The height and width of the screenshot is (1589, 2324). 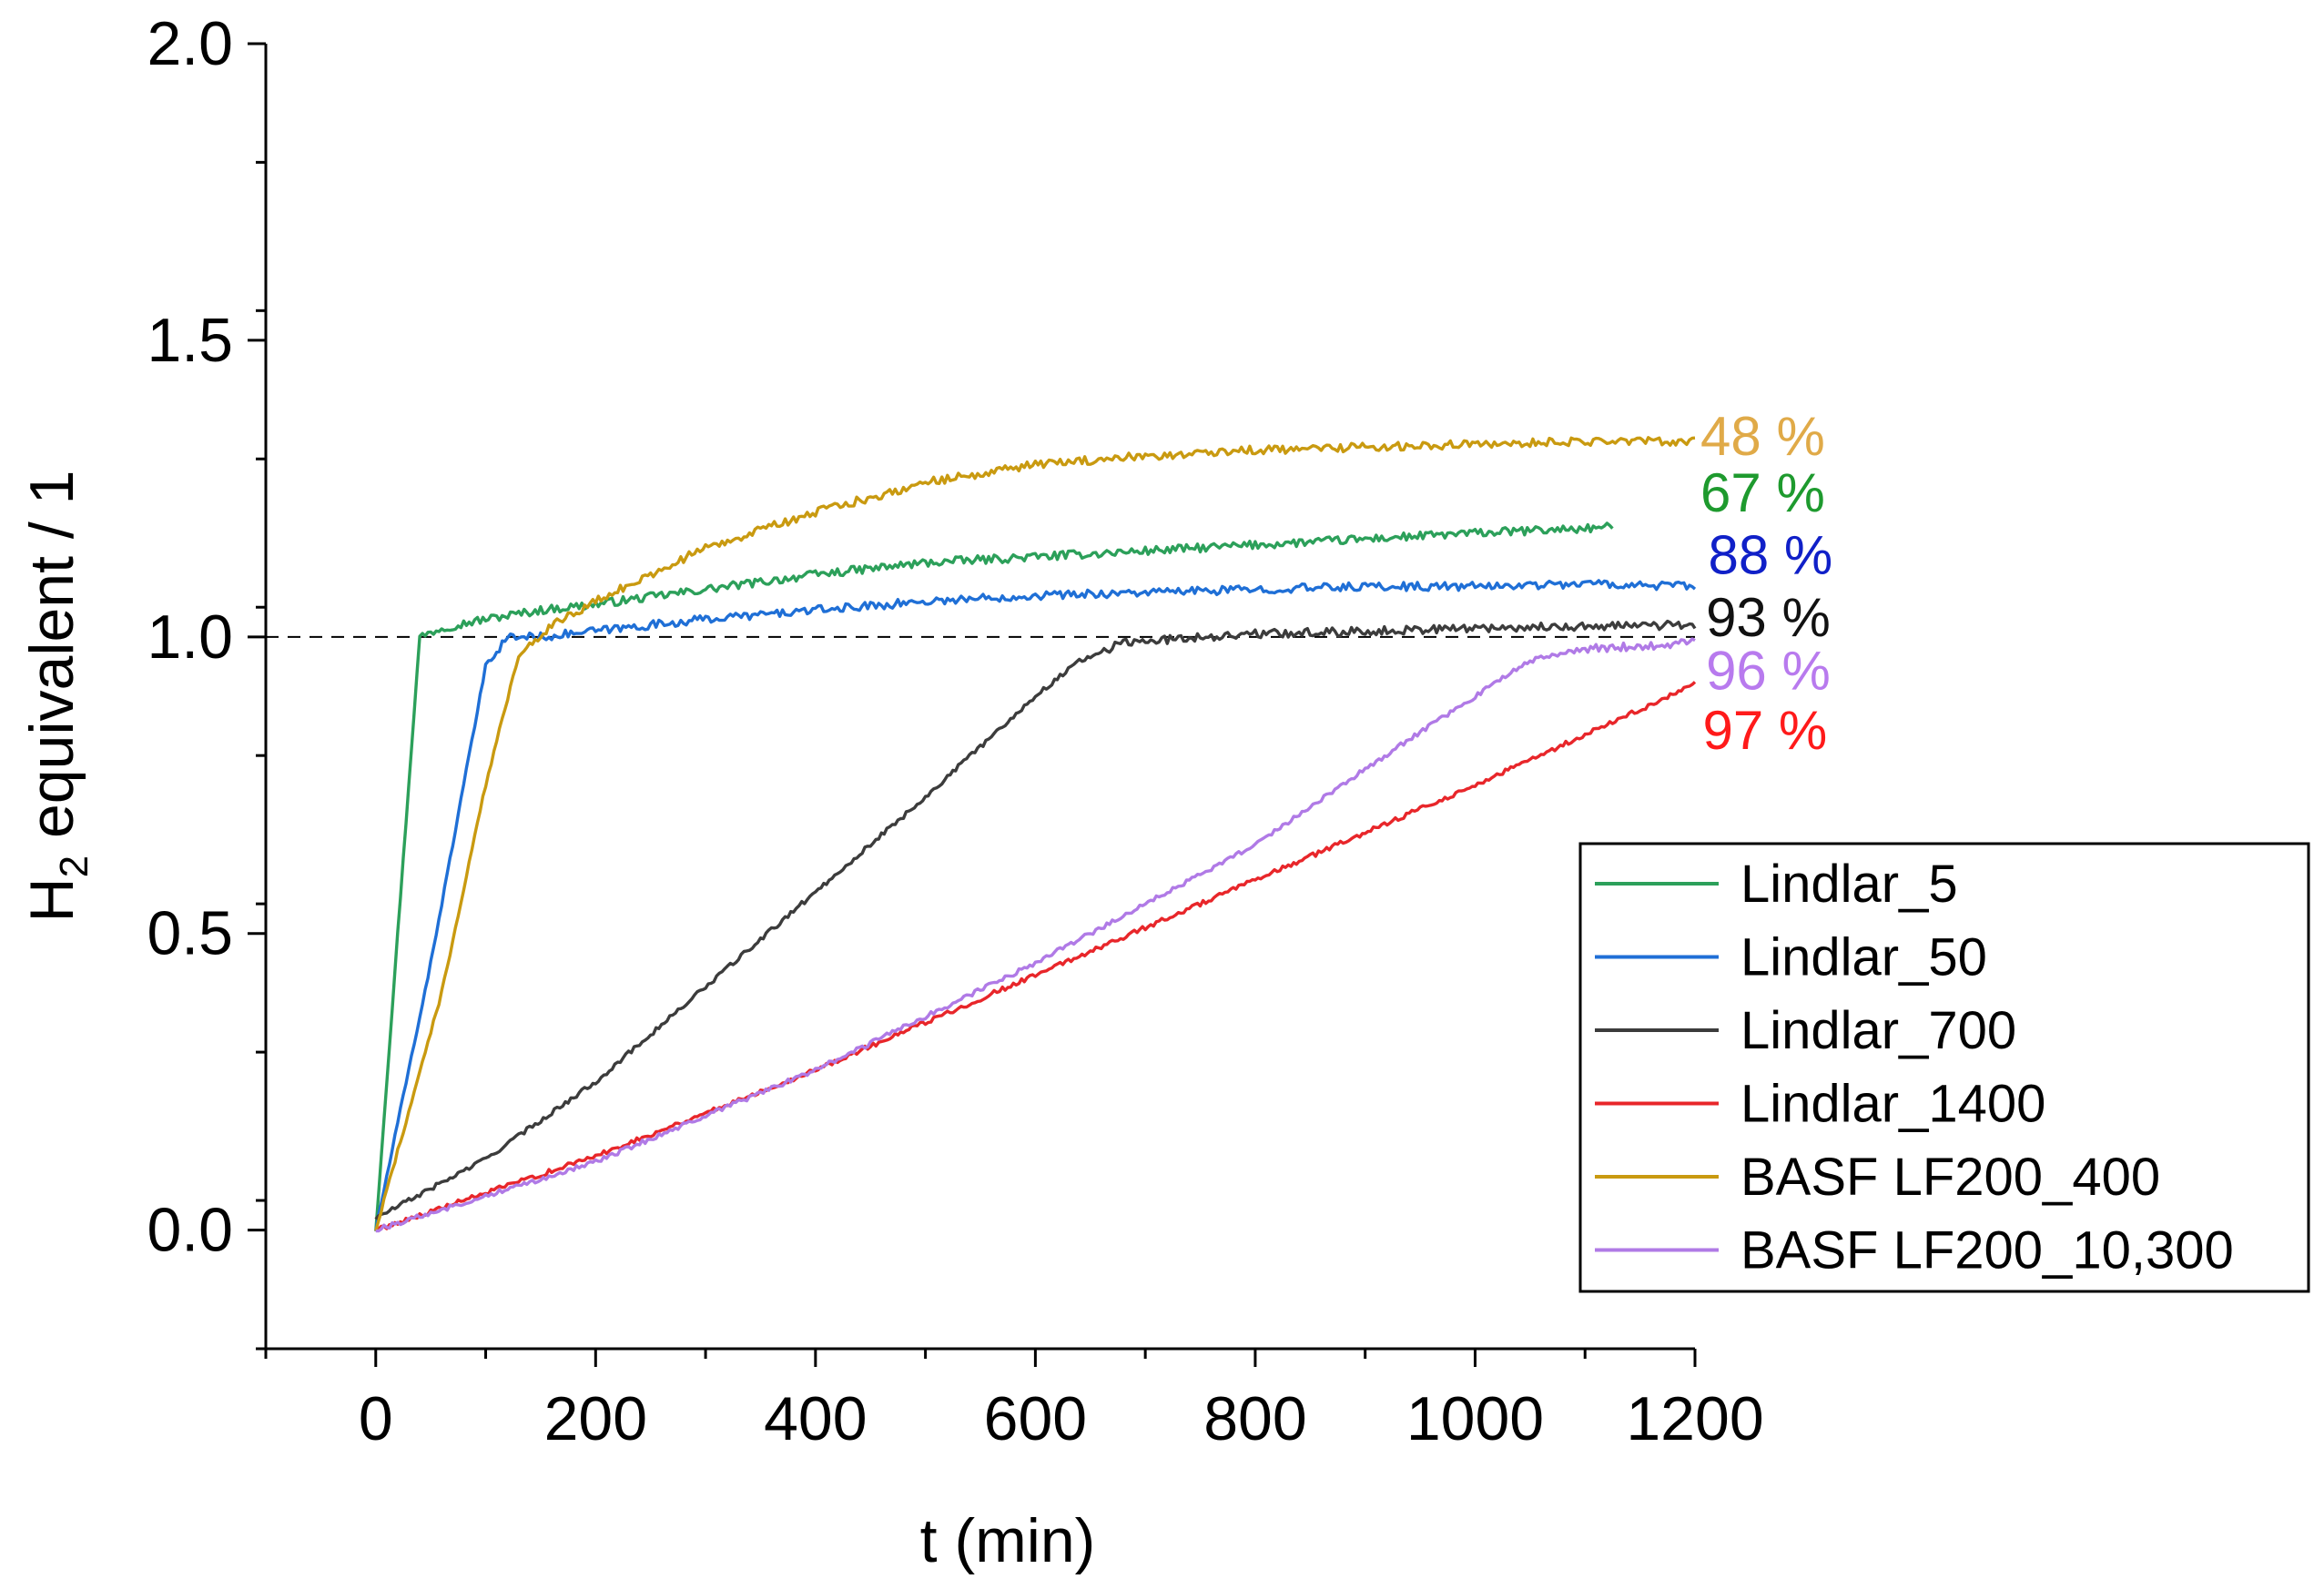 I want to click on x-tick-label: 1200, so click(x=1695, y=1418).